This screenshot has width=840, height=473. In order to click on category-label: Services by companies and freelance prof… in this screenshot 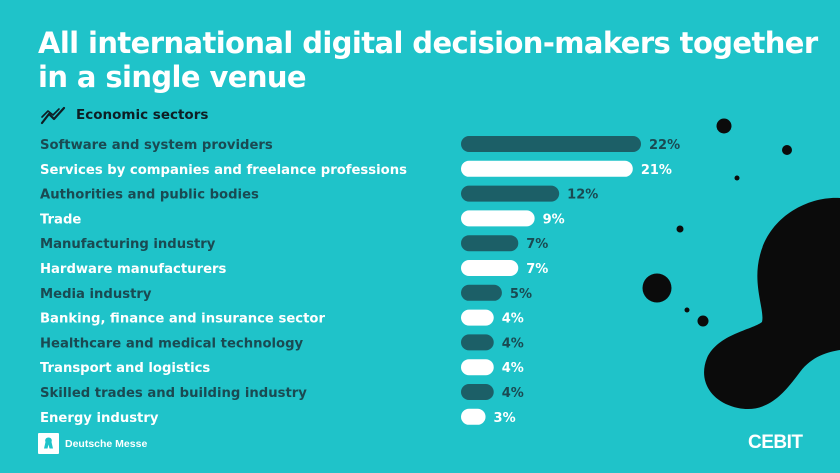, I will do `click(223, 170)`.